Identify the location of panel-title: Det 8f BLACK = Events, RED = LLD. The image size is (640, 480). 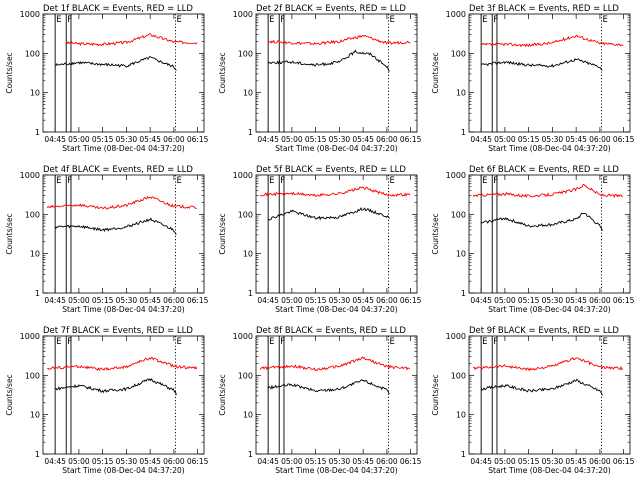
(331, 331).